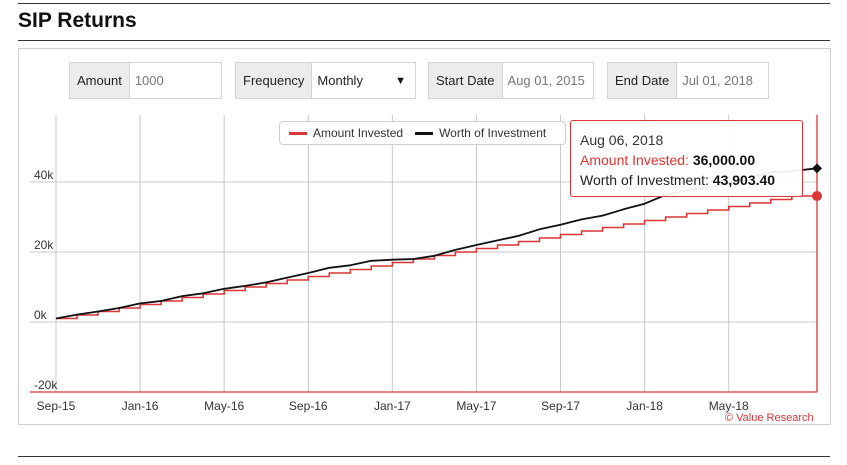 This screenshot has width=847, height=465. Describe the element at coordinates (100, 80) in the screenshot. I see `amount-label: Amount` at that location.